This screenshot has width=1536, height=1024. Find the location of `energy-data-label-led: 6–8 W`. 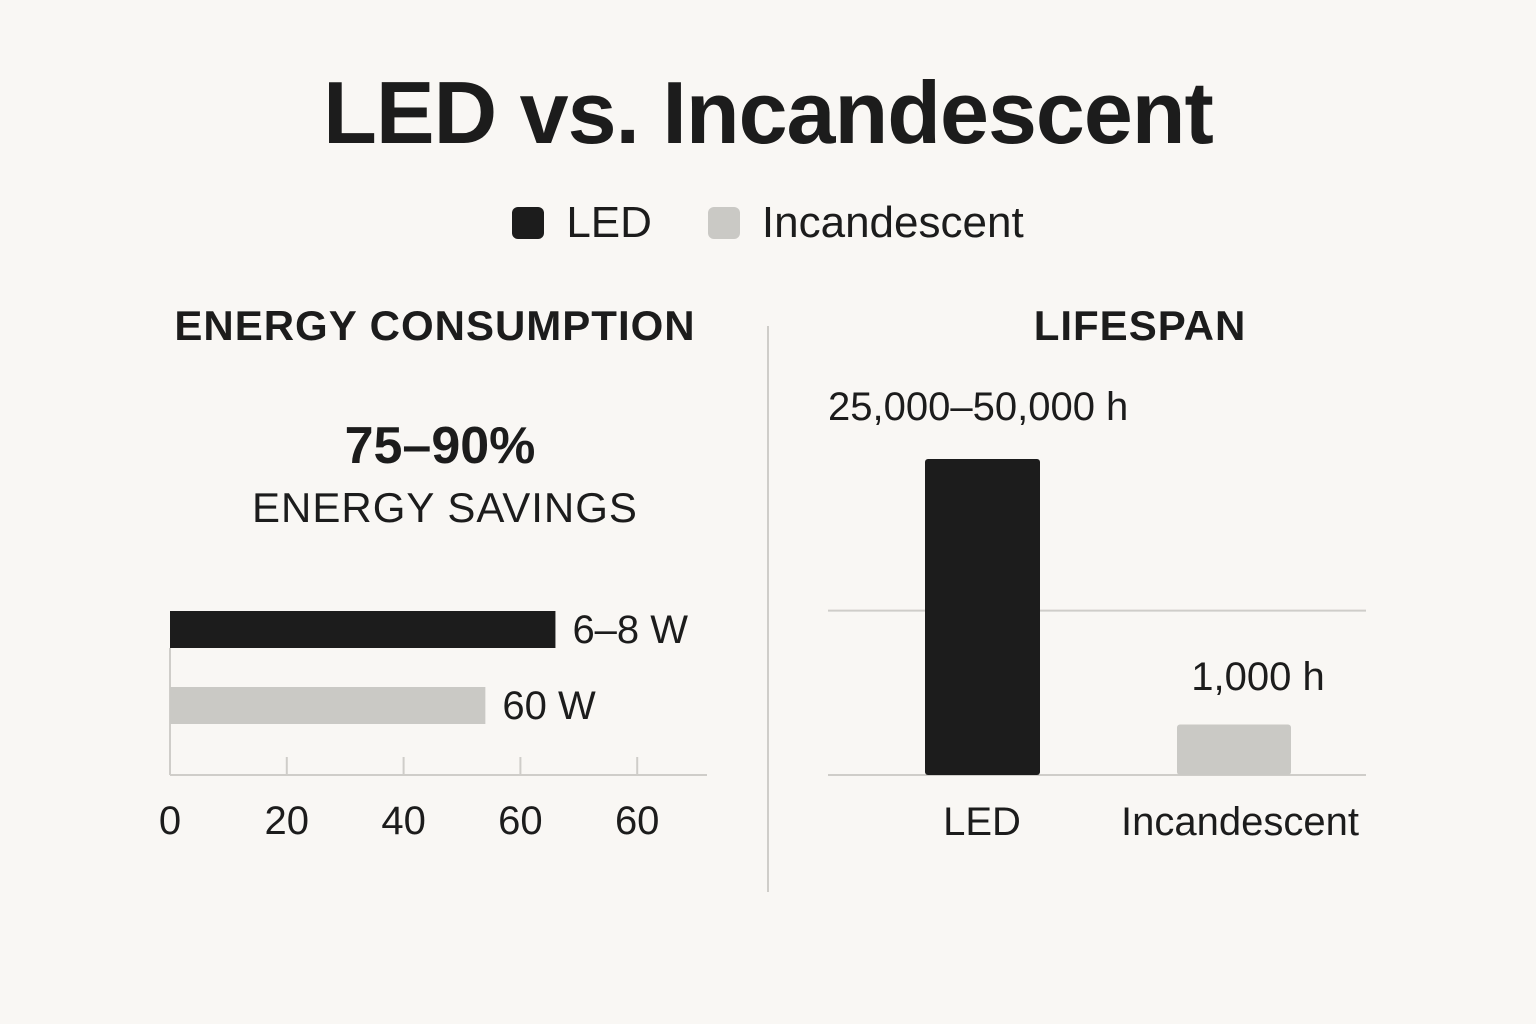

energy-data-label-led: 6–8 W is located at coordinates (630, 630).